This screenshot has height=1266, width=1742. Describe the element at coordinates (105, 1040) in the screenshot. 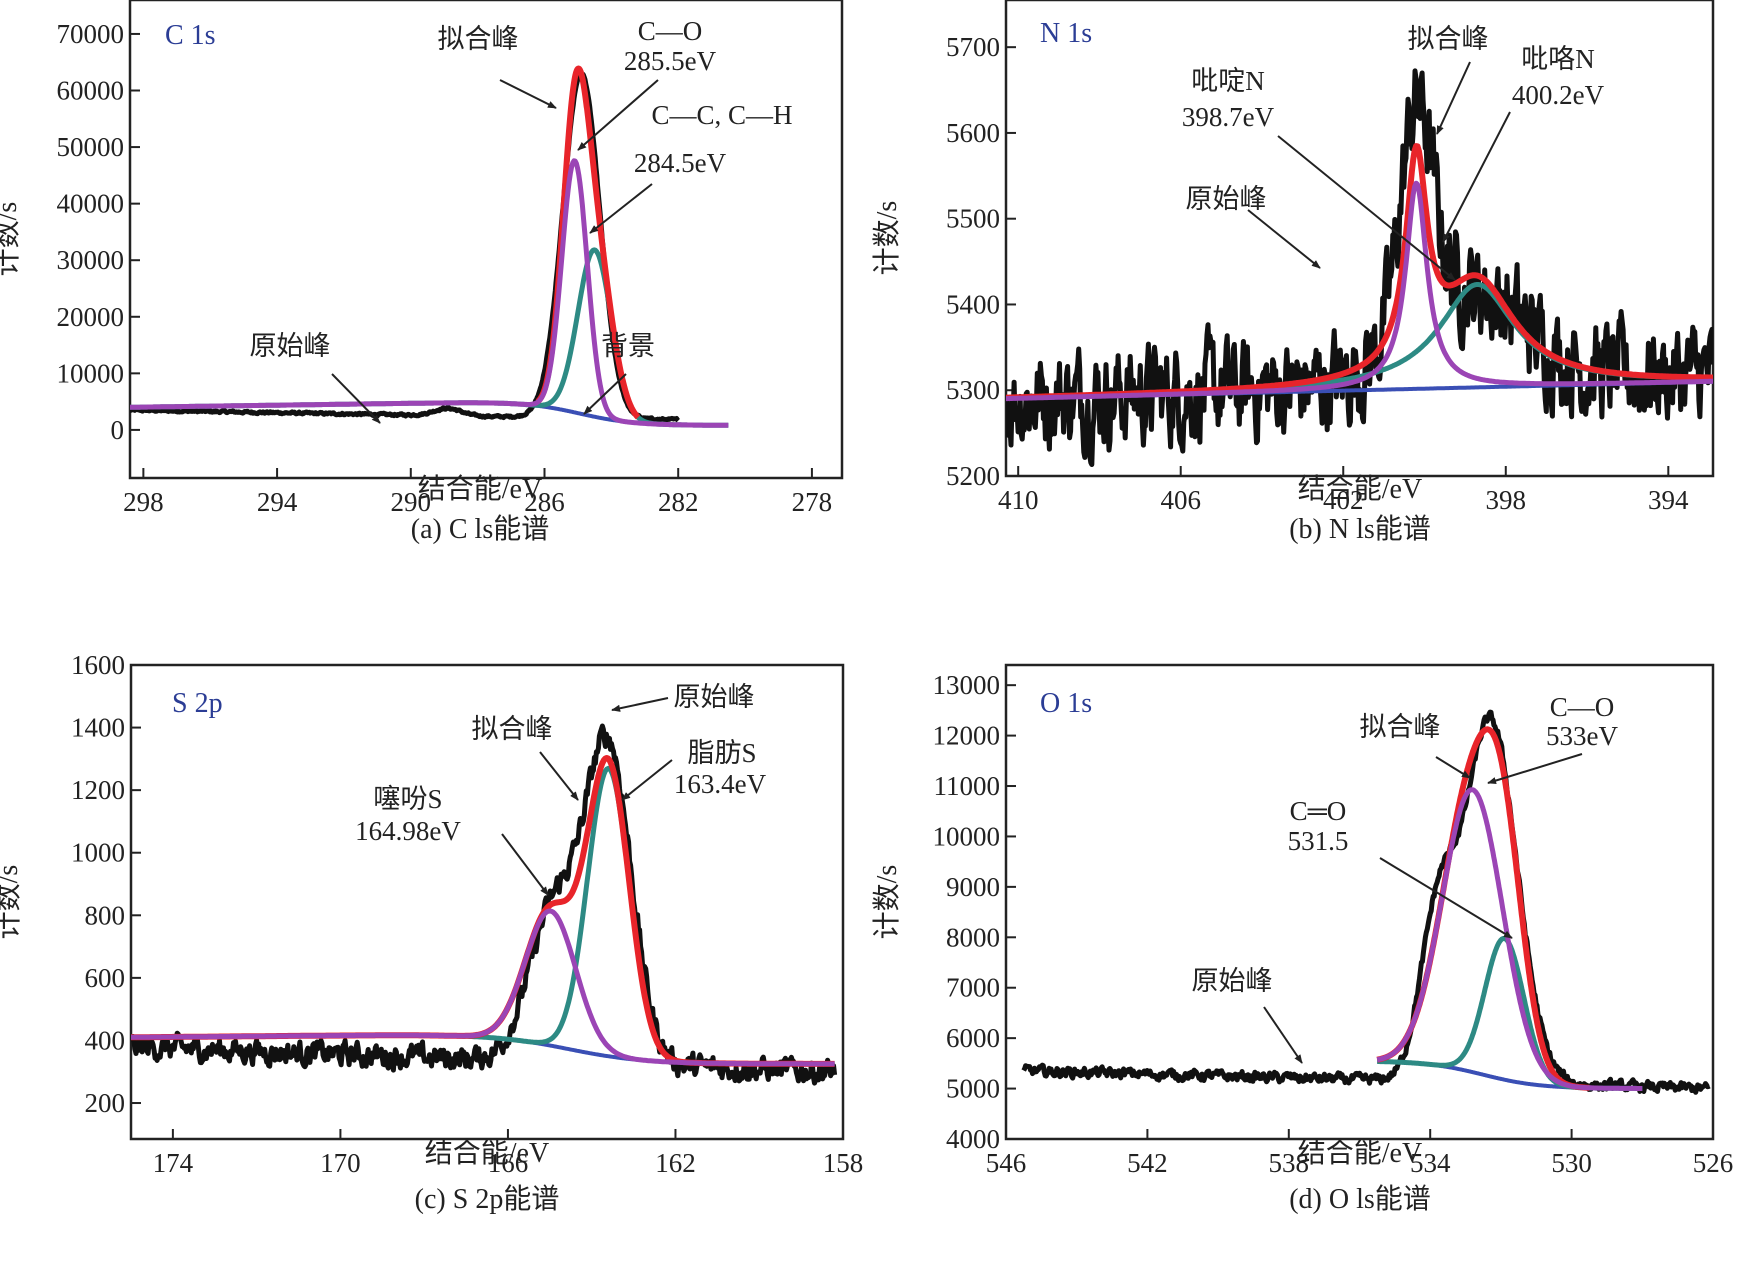

I see `y-tick-label: 400` at that location.